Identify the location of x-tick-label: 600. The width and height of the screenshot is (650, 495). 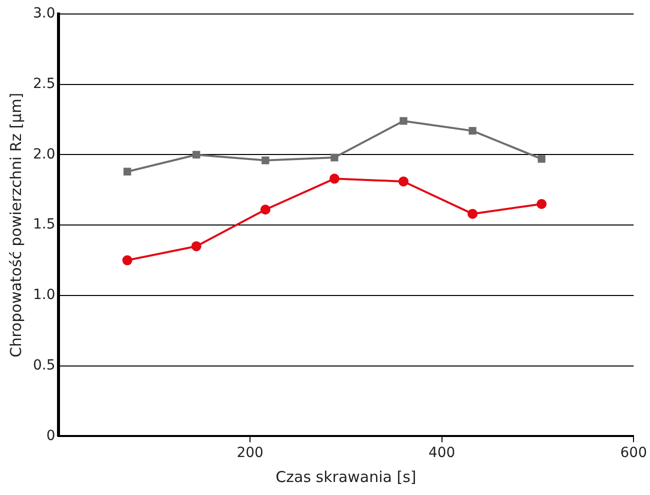
(634, 453).